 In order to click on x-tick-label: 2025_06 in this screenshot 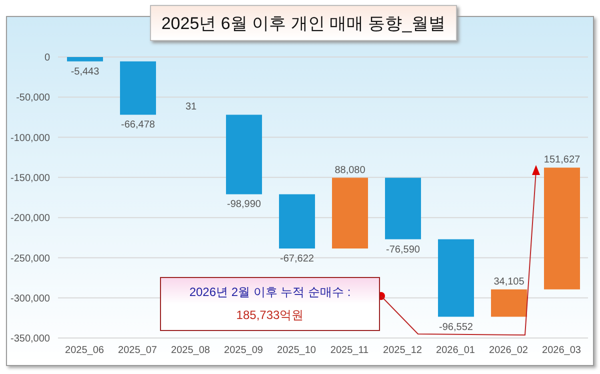, I will do `click(84, 350)`.